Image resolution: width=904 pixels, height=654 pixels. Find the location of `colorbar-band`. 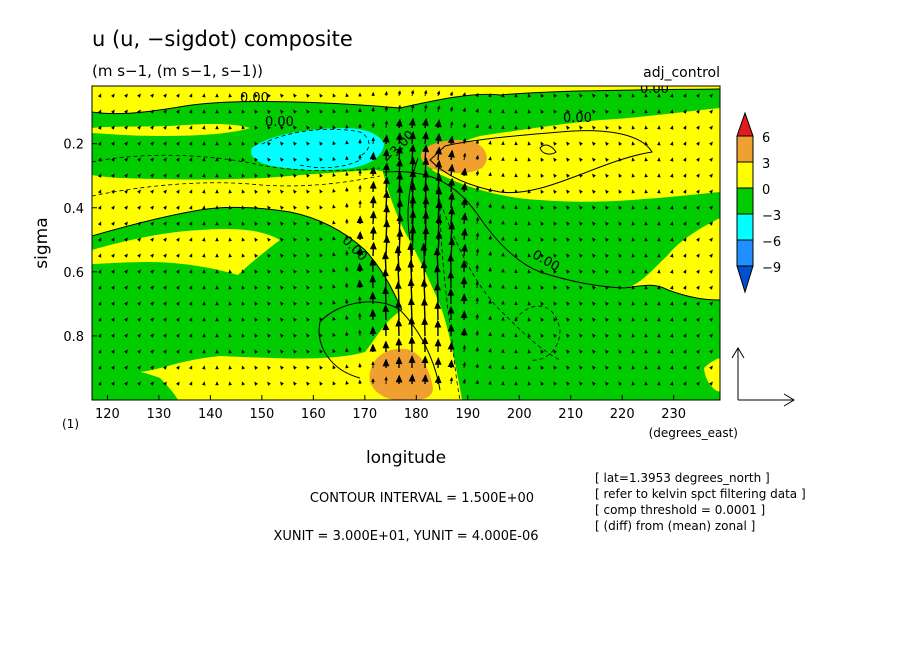

colorbar-band is located at coordinates (745, 253).